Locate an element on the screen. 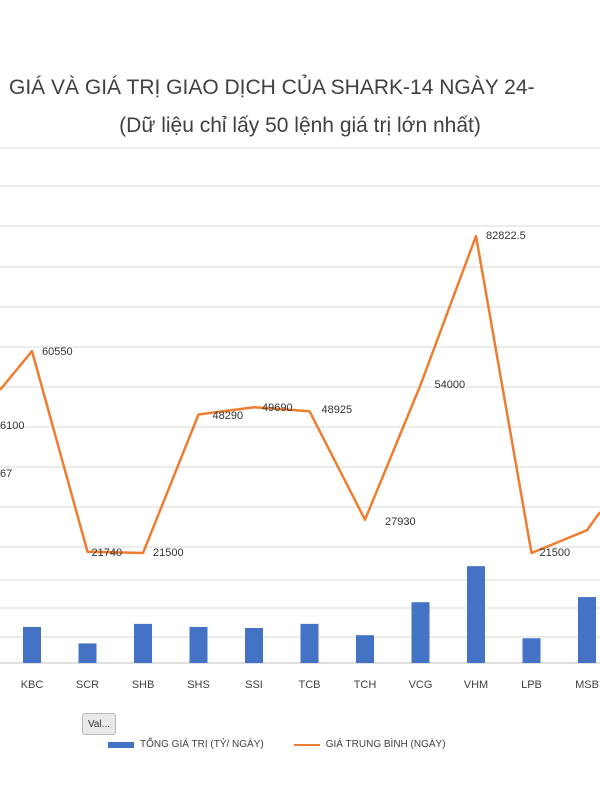  data-label: 49690 is located at coordinates (277, 408).